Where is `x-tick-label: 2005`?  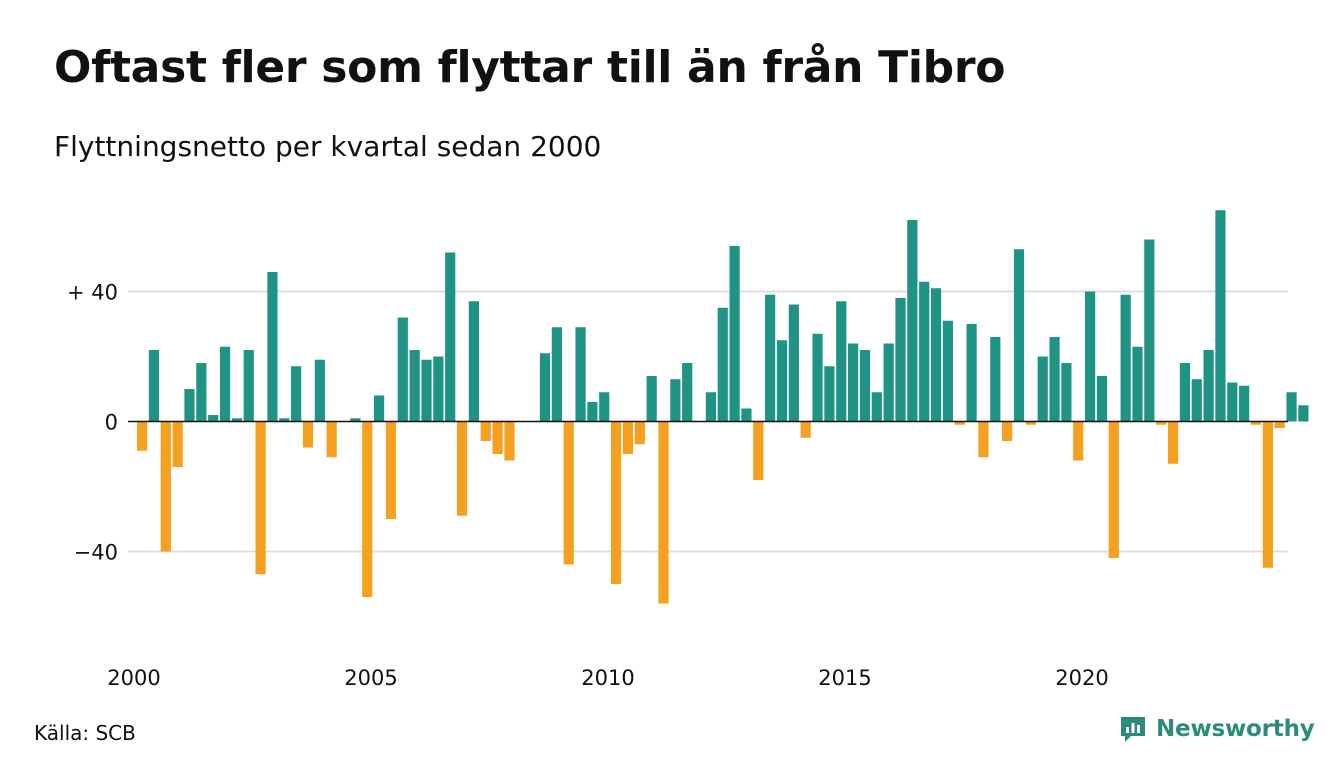
x-tick-label: 2005 is located at coordinates (370, 678).